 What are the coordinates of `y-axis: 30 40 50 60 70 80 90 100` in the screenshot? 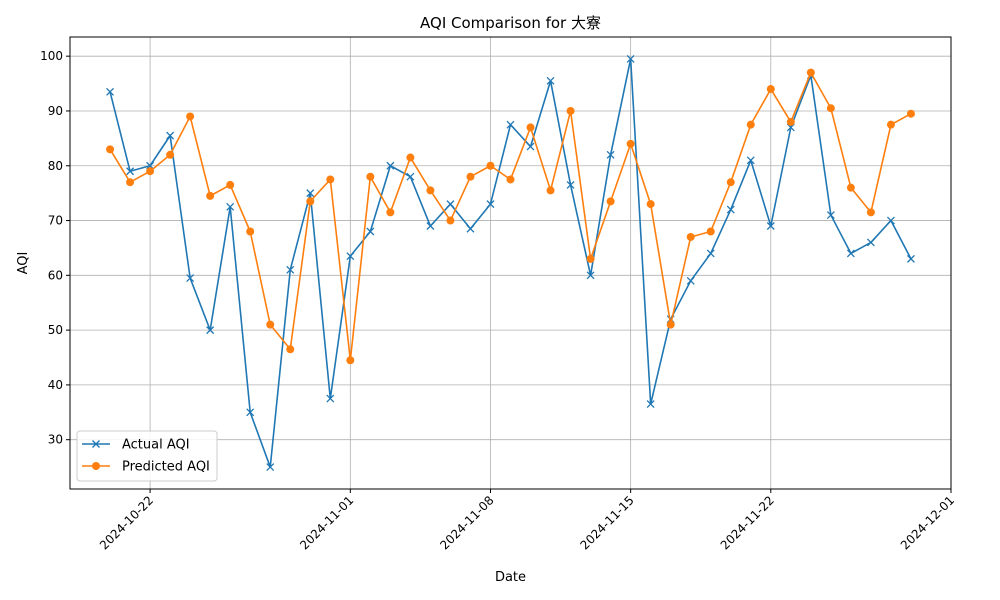 It's located at (55, 248).